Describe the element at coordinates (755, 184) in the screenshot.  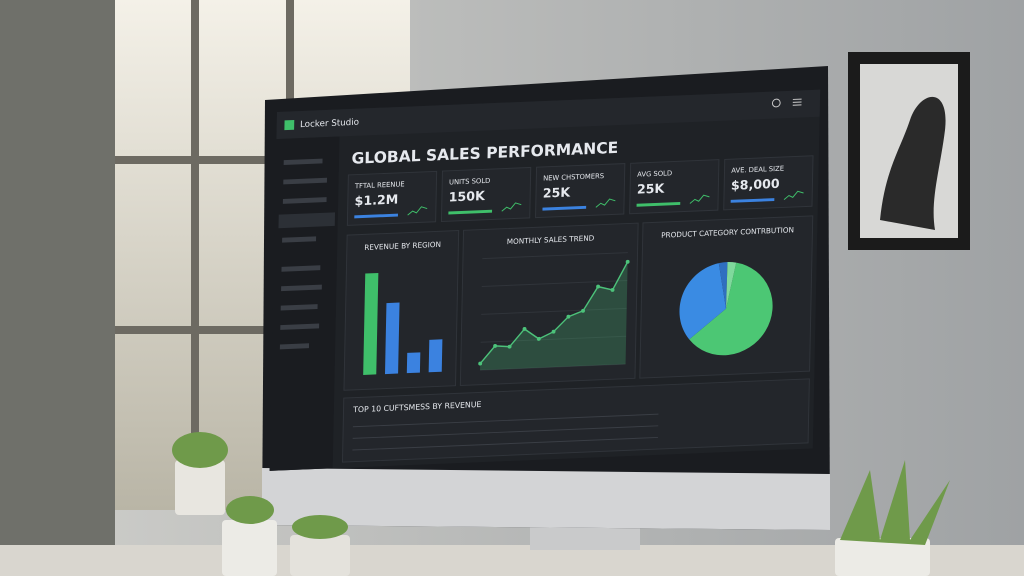
I see `kpi-value: $8,000` at that location.